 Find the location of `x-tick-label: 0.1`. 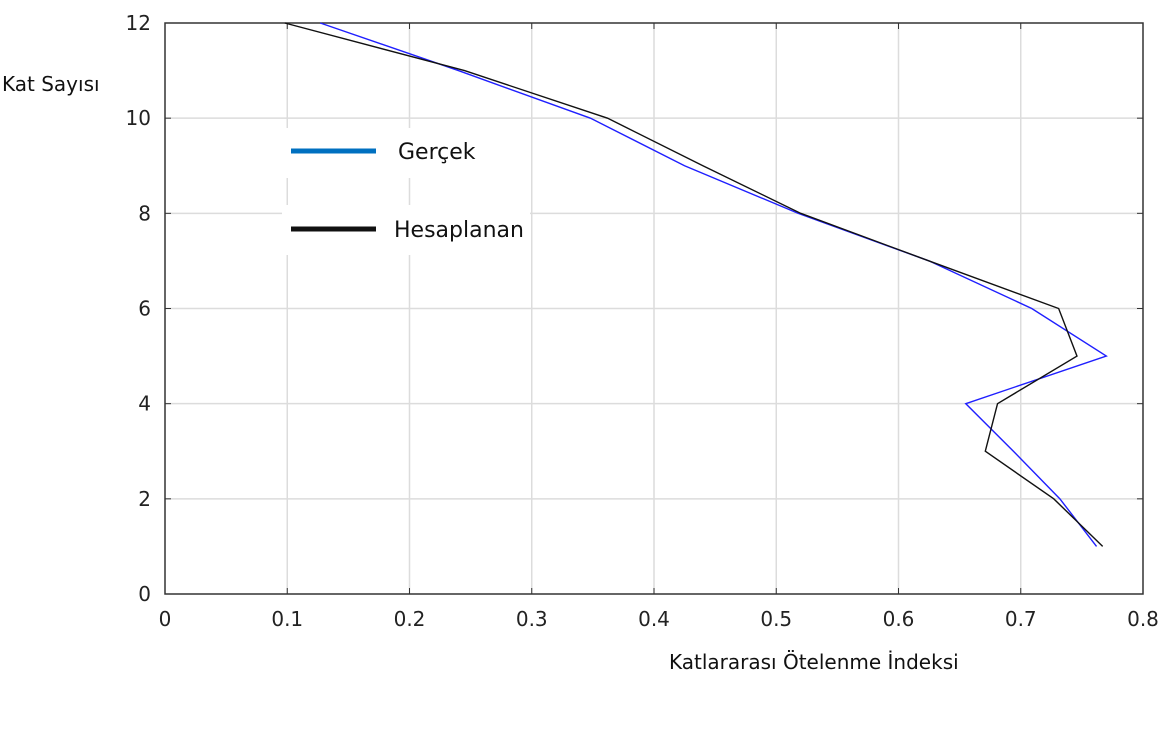

x-tick-label: 0.1 is located at coordinates (287, 619).